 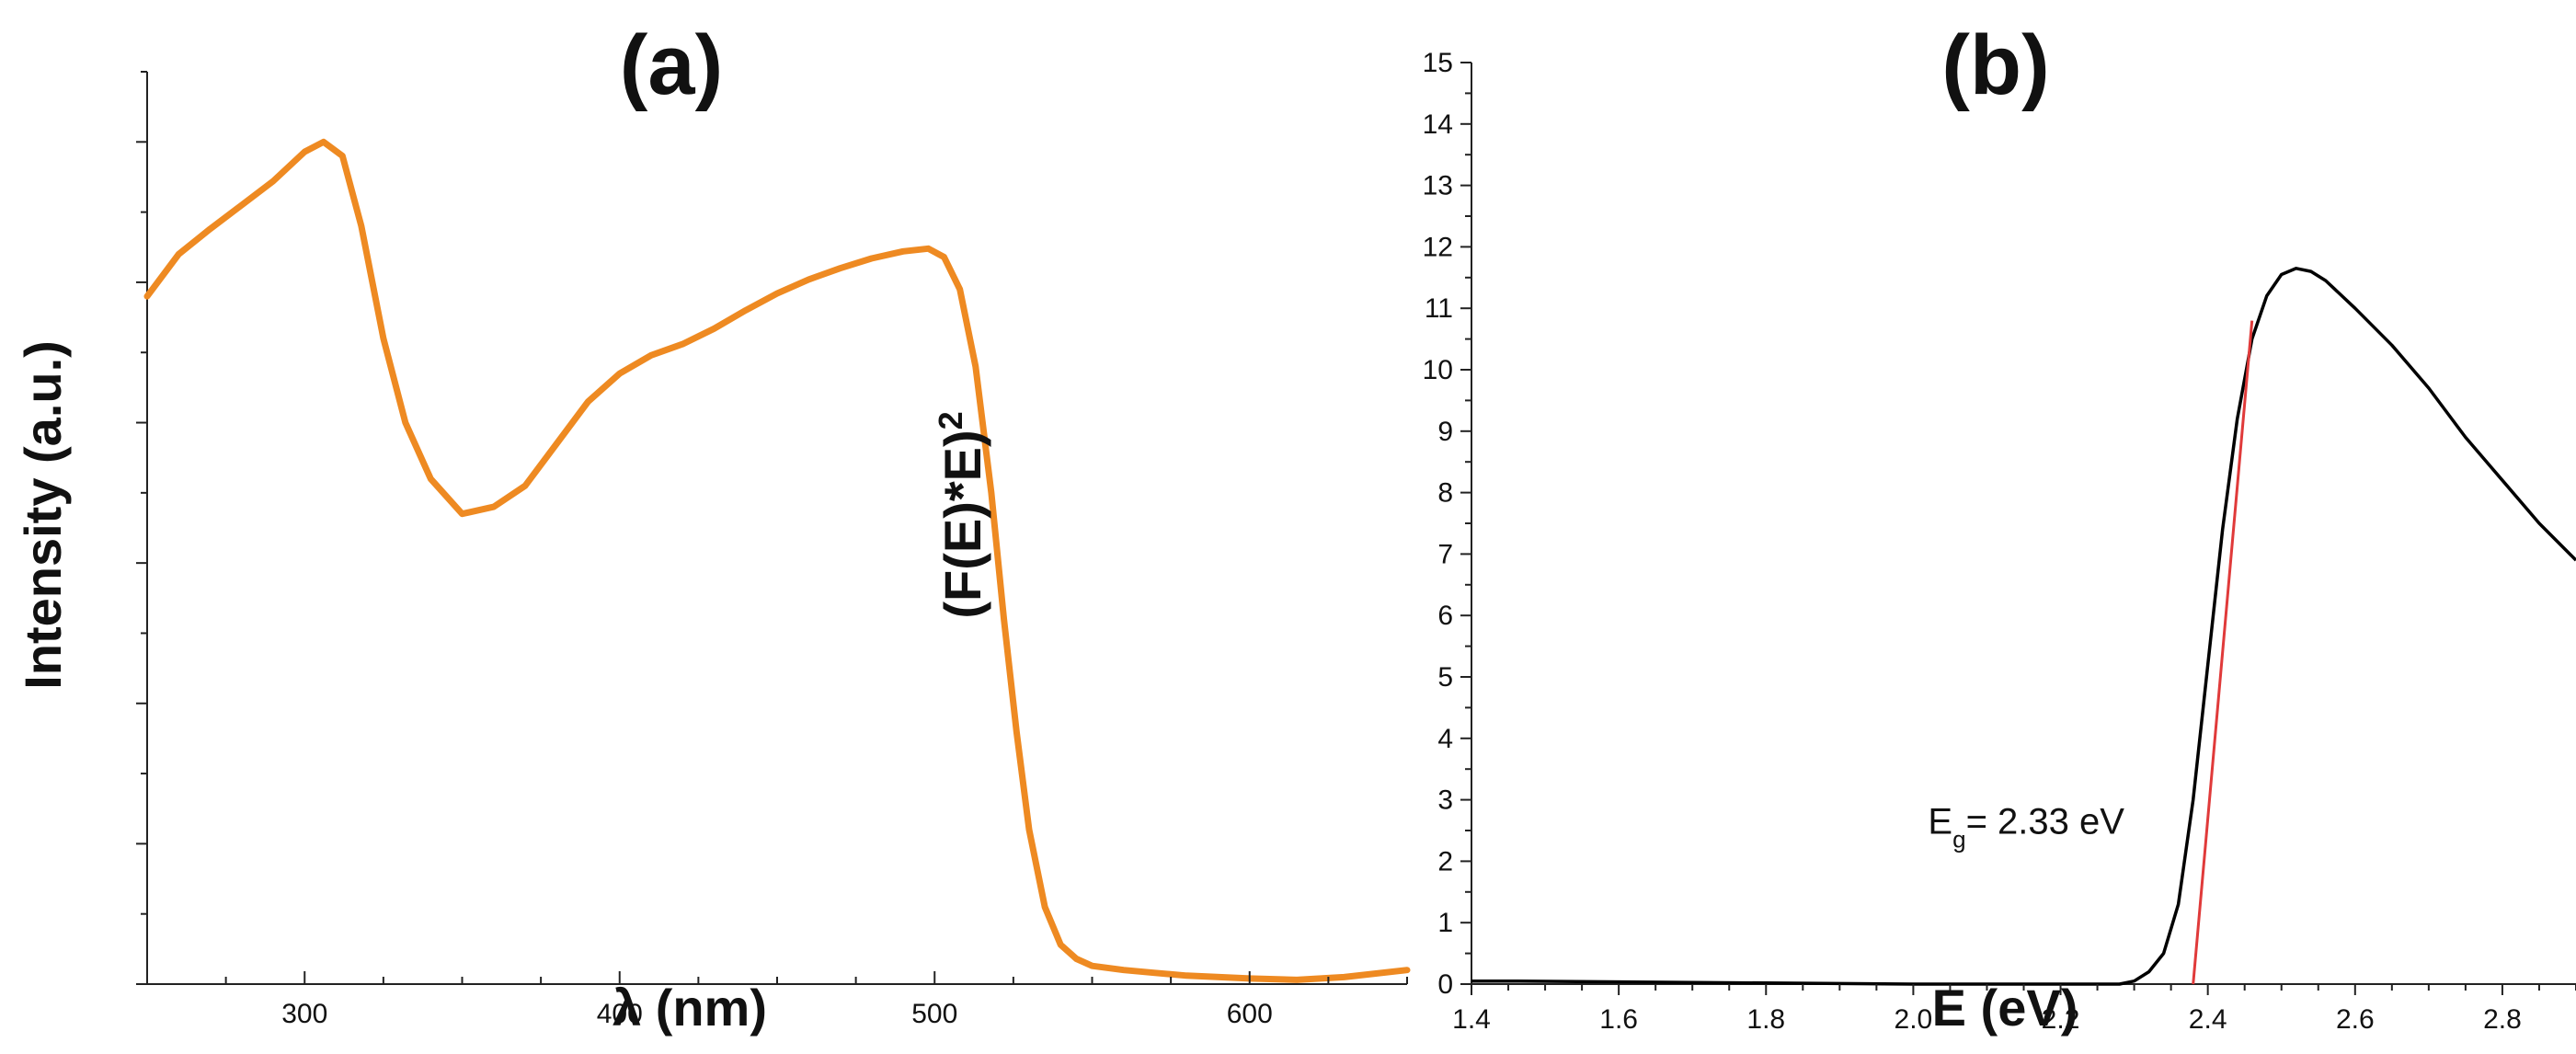 I want to click on panel-b-x-tick-label: 2.8, so click(x=2503, y=1019).